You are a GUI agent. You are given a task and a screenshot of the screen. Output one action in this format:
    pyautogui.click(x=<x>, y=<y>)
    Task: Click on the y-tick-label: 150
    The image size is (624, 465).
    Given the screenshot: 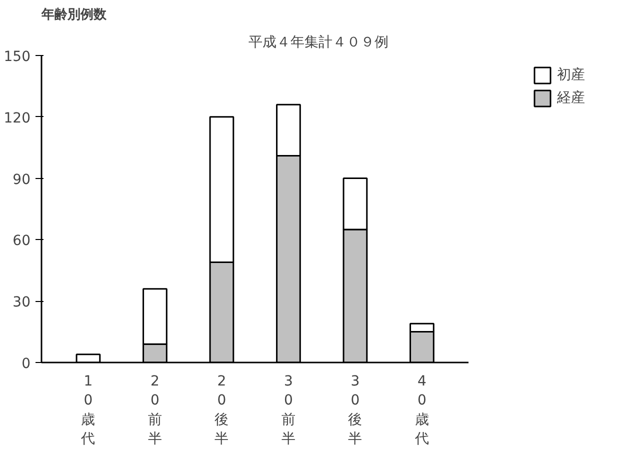 What is the action you would take?
    pyautogui.click(x=17, y=57)
    